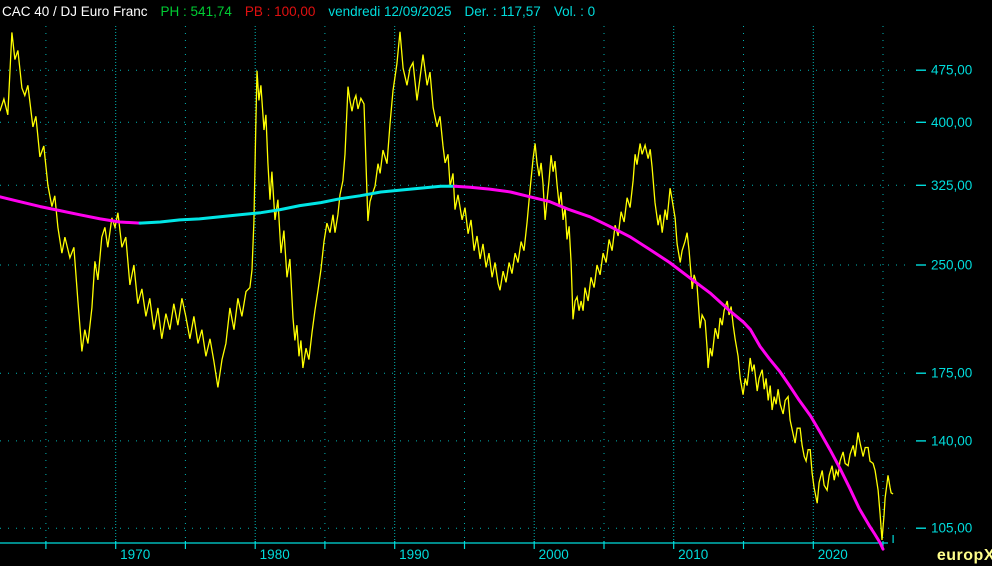 The image size is (992, 566). I want to click on x-axis-label: 2000, so click(554, 554).